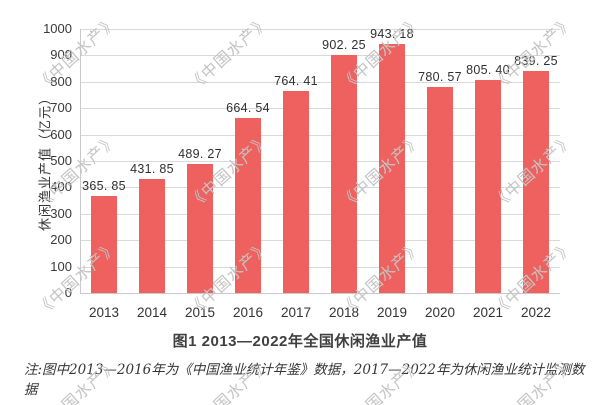 This screenshot has width=600, height=405. Describe the element at coordinates (57, 28) in the screenshot. I see `y-tick-label: 1000` at that location.